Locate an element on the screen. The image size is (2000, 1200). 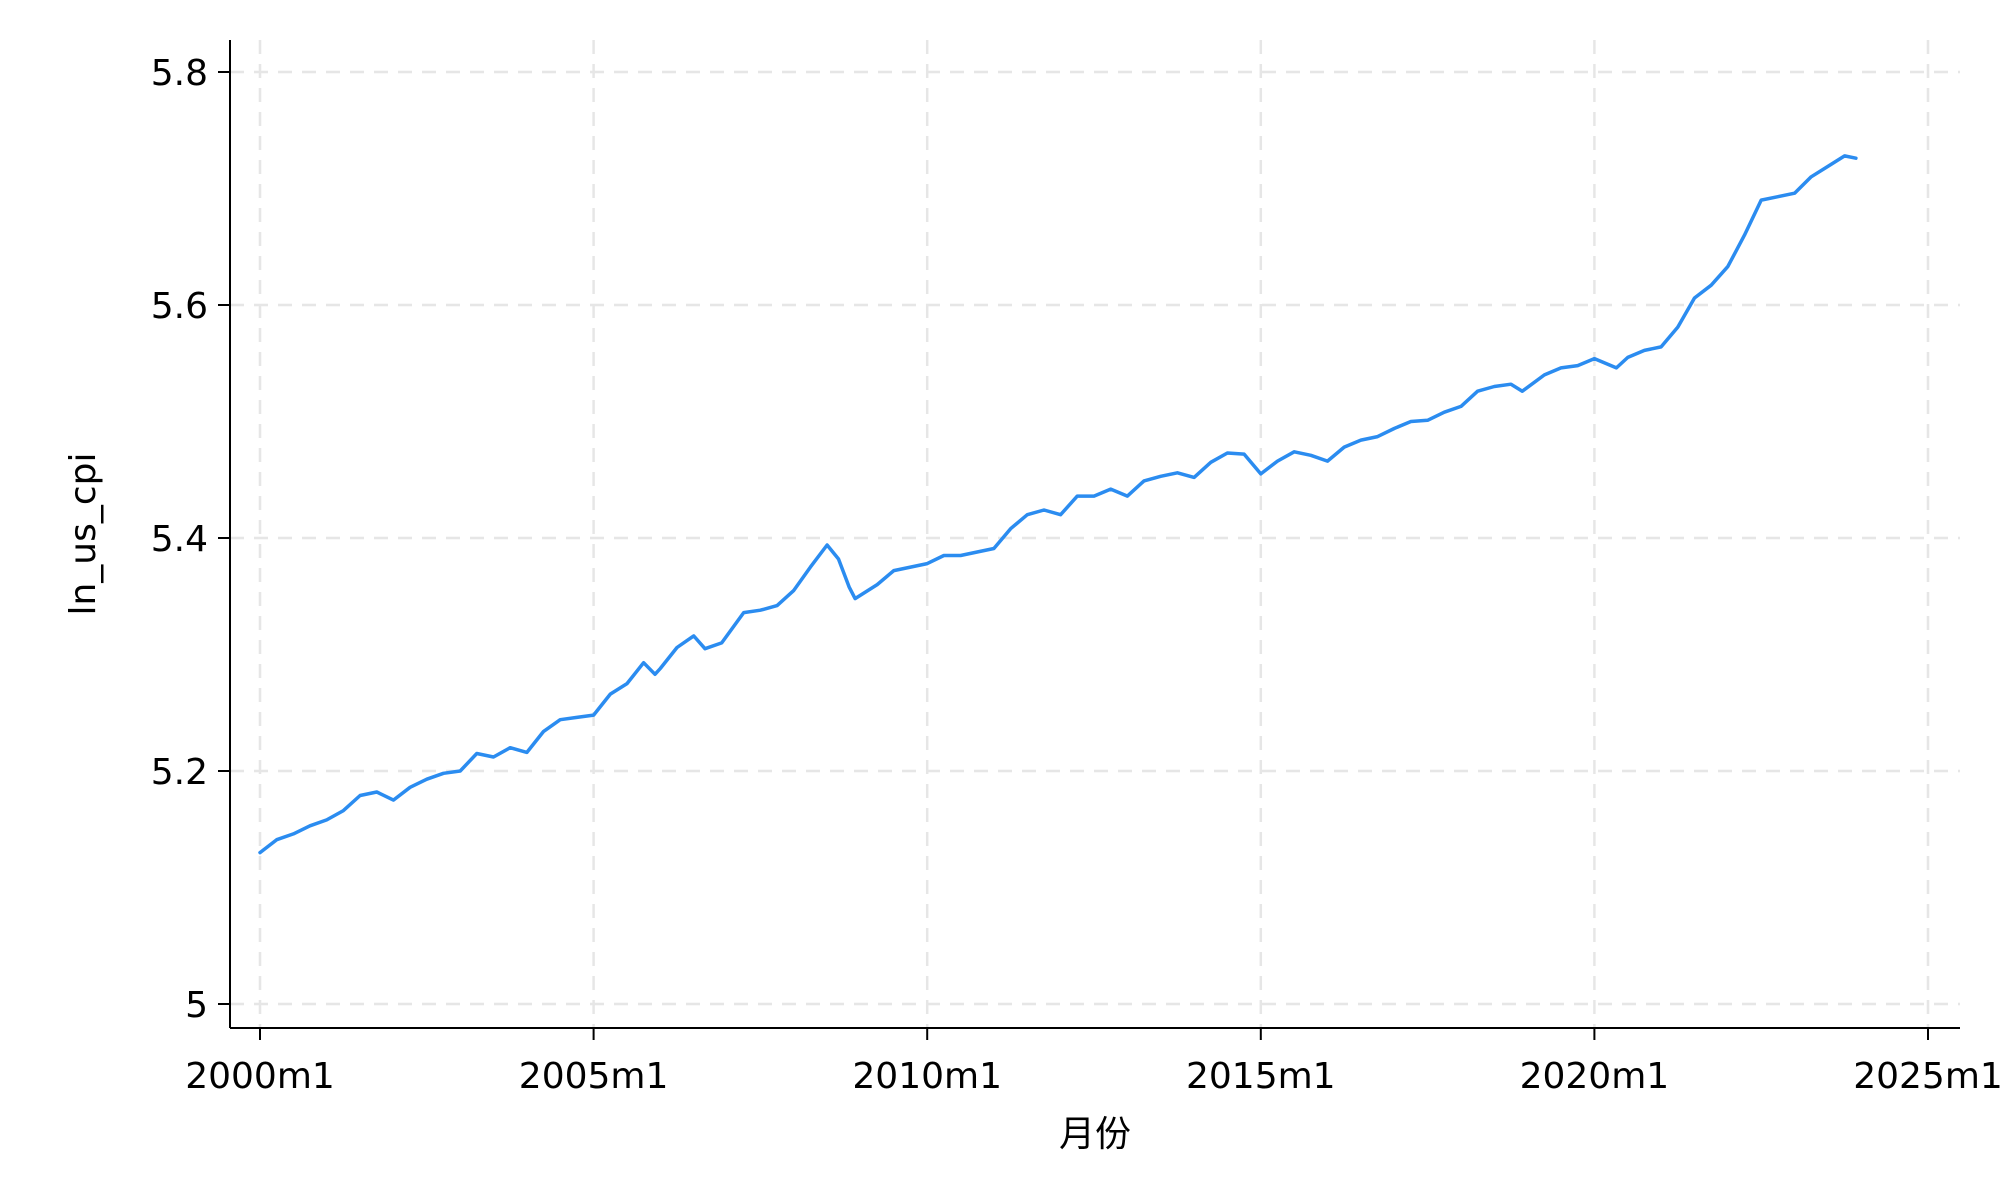
x-tick-label: 2020m1 is located at coordinates (1595, 1076).